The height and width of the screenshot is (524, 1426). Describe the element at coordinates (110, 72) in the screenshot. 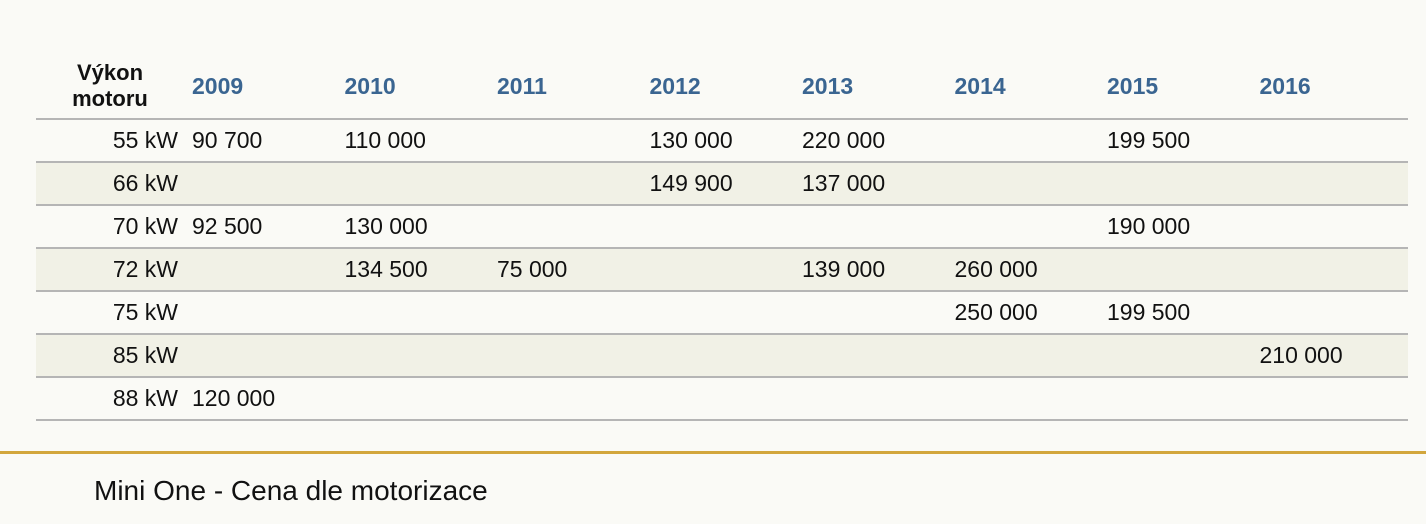

I see `power-header-line-1: Výkon` at that location.